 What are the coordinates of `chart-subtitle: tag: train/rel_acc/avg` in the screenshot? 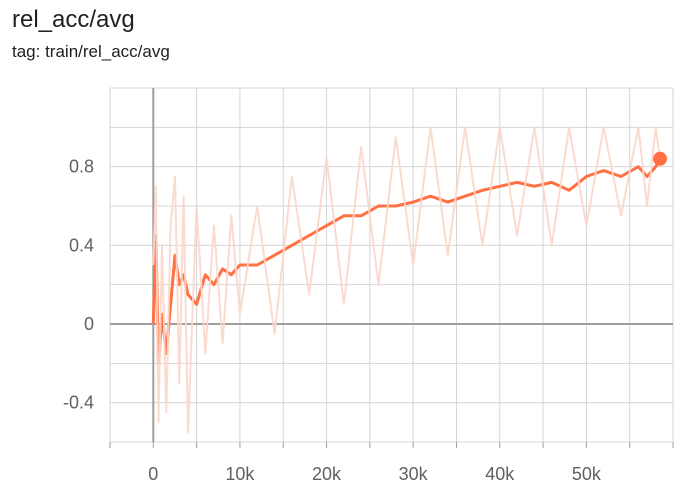 It's located at (91, 51).